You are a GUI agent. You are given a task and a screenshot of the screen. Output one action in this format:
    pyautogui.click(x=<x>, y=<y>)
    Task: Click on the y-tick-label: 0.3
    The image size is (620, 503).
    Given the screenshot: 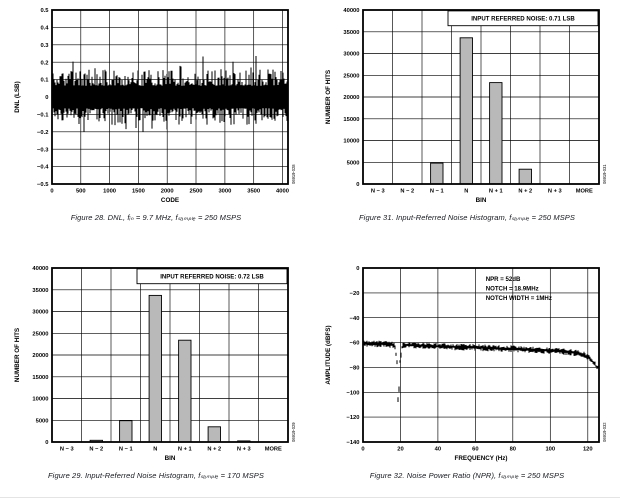 What is the action you would take?
    pyautogui.click(x=44, y=46)
    